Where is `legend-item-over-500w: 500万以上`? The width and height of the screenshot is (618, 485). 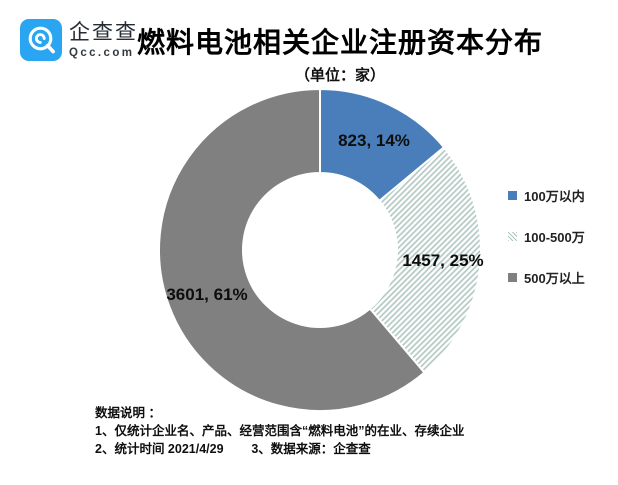
legend-item-over-500w: 500万以上 is located at coordinates (546, 277).